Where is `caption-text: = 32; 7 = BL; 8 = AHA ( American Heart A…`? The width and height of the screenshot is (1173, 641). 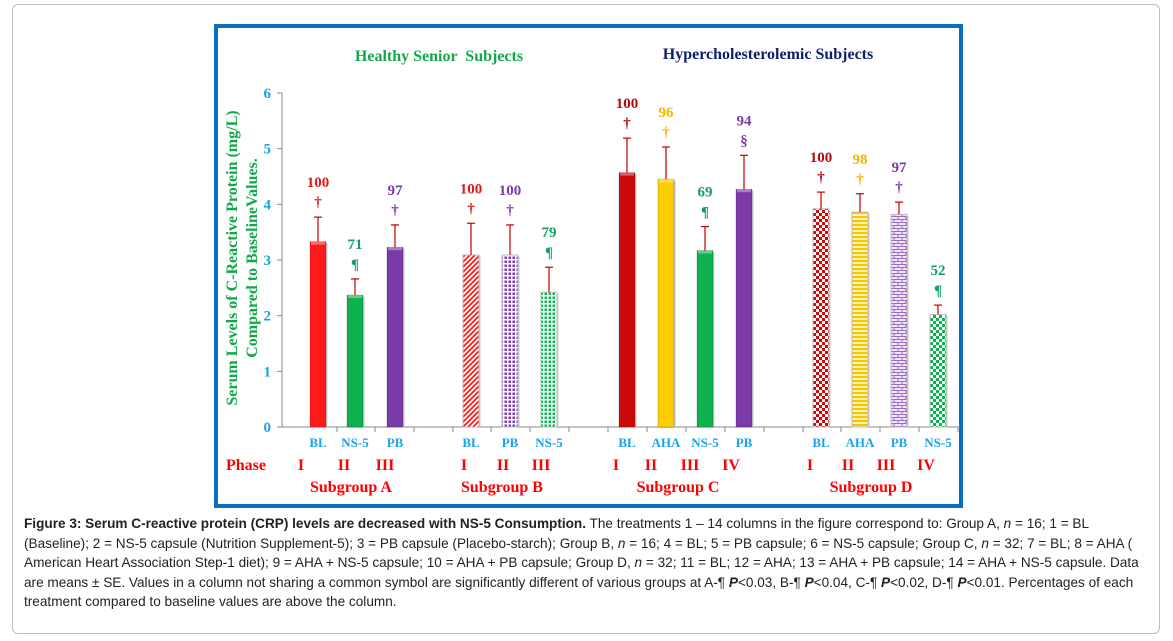
caption-text: = 32; 7 = BL; 8 = AHA ( American Heart A… is located at coordinates (578, 553).